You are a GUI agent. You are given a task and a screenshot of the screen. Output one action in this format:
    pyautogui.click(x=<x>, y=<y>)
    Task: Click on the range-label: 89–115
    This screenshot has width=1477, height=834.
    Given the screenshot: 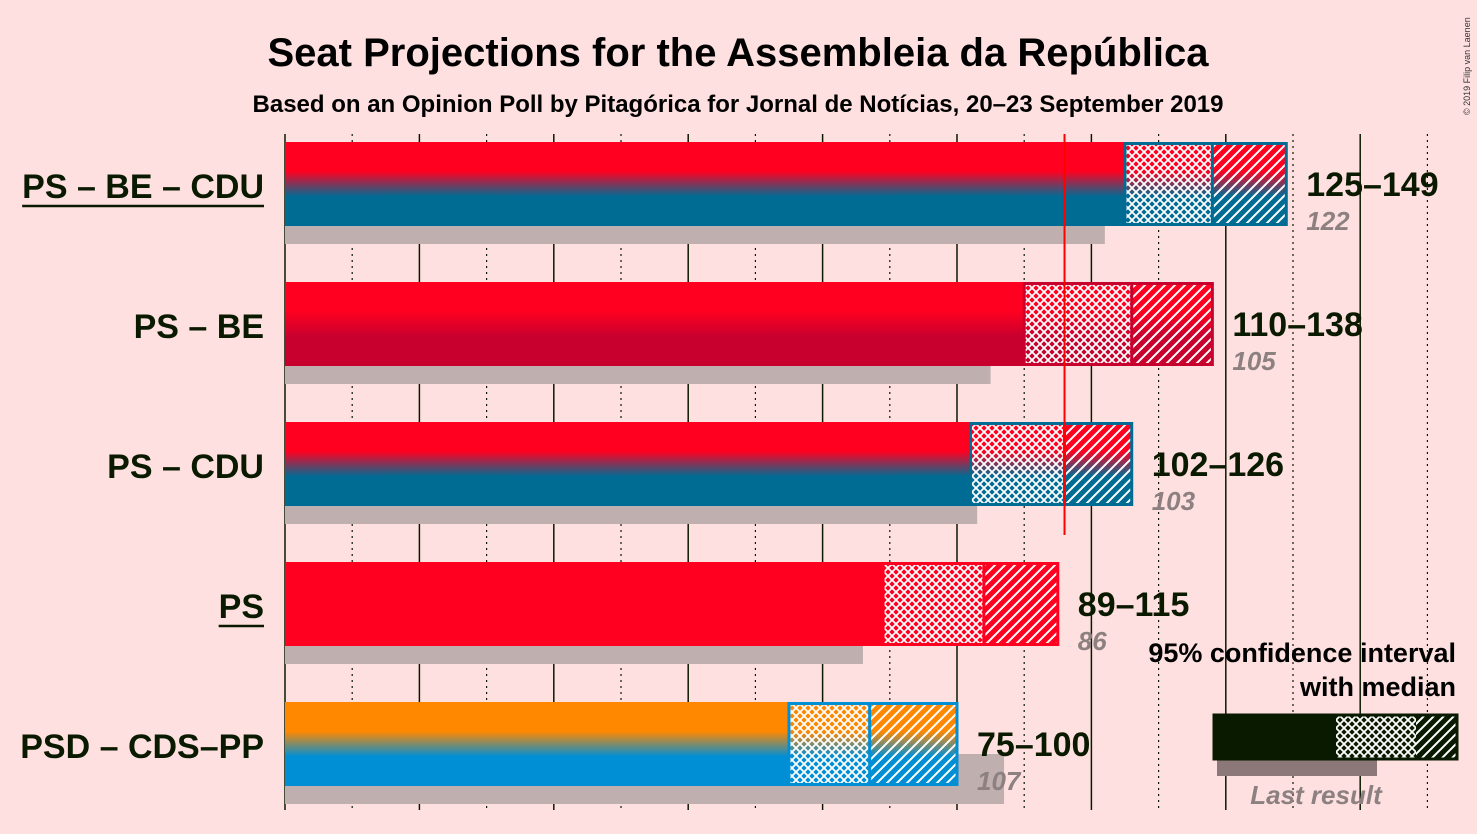 What is the action you would take?
    pyautogui.click(x=1134, y=605)
    